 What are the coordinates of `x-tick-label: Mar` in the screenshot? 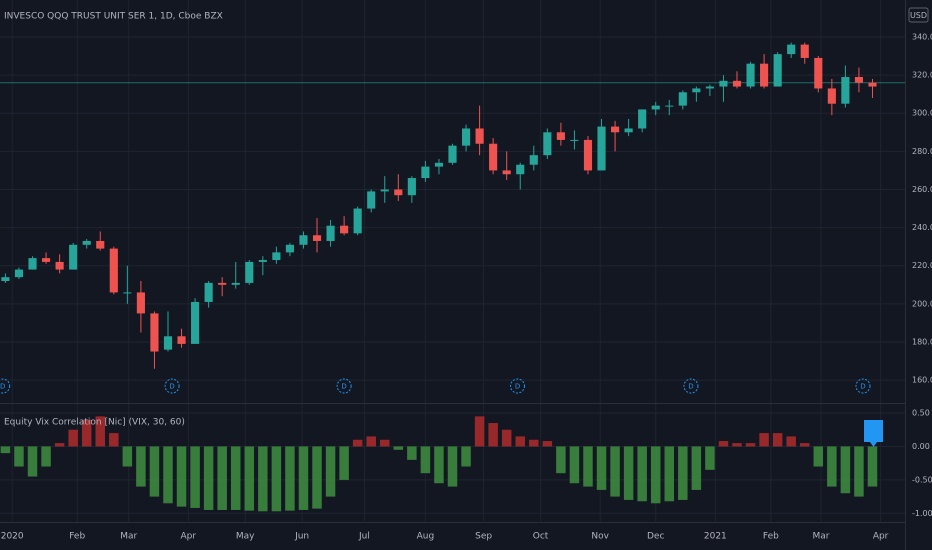 It's located at (128, 537).